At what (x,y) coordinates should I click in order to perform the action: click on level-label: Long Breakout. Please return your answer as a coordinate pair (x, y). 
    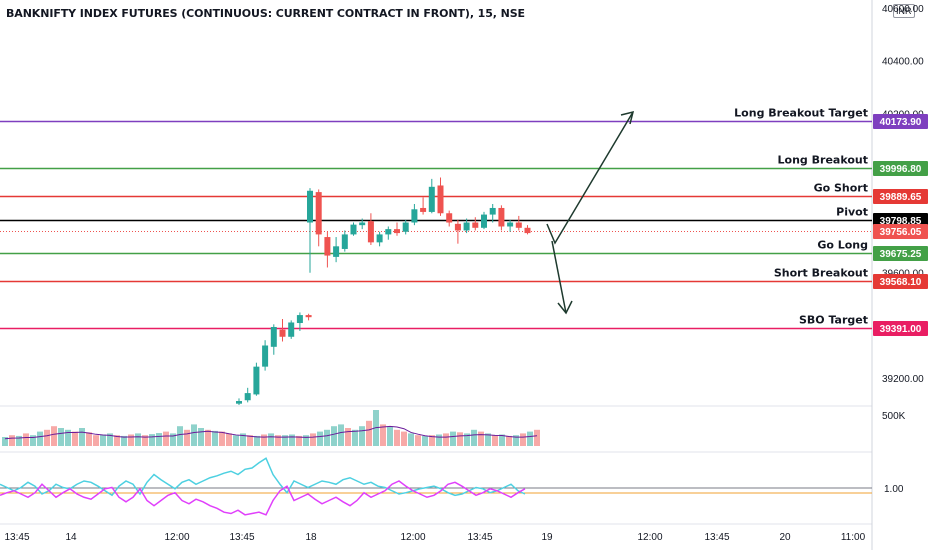
    Looking at the image, I should click on (823, 160).